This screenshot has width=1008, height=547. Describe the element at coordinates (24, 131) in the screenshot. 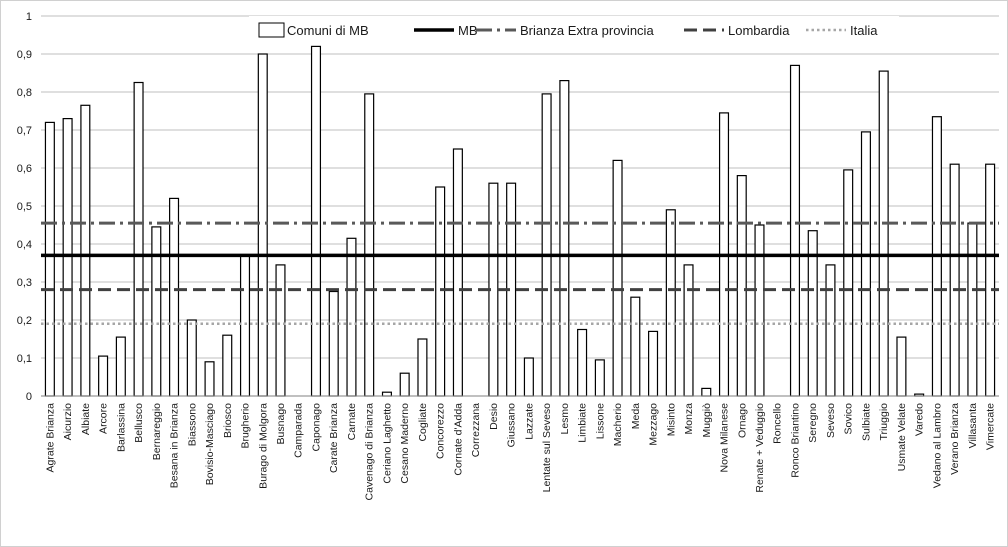

I see `y-tick-label: 0,7` at that location.